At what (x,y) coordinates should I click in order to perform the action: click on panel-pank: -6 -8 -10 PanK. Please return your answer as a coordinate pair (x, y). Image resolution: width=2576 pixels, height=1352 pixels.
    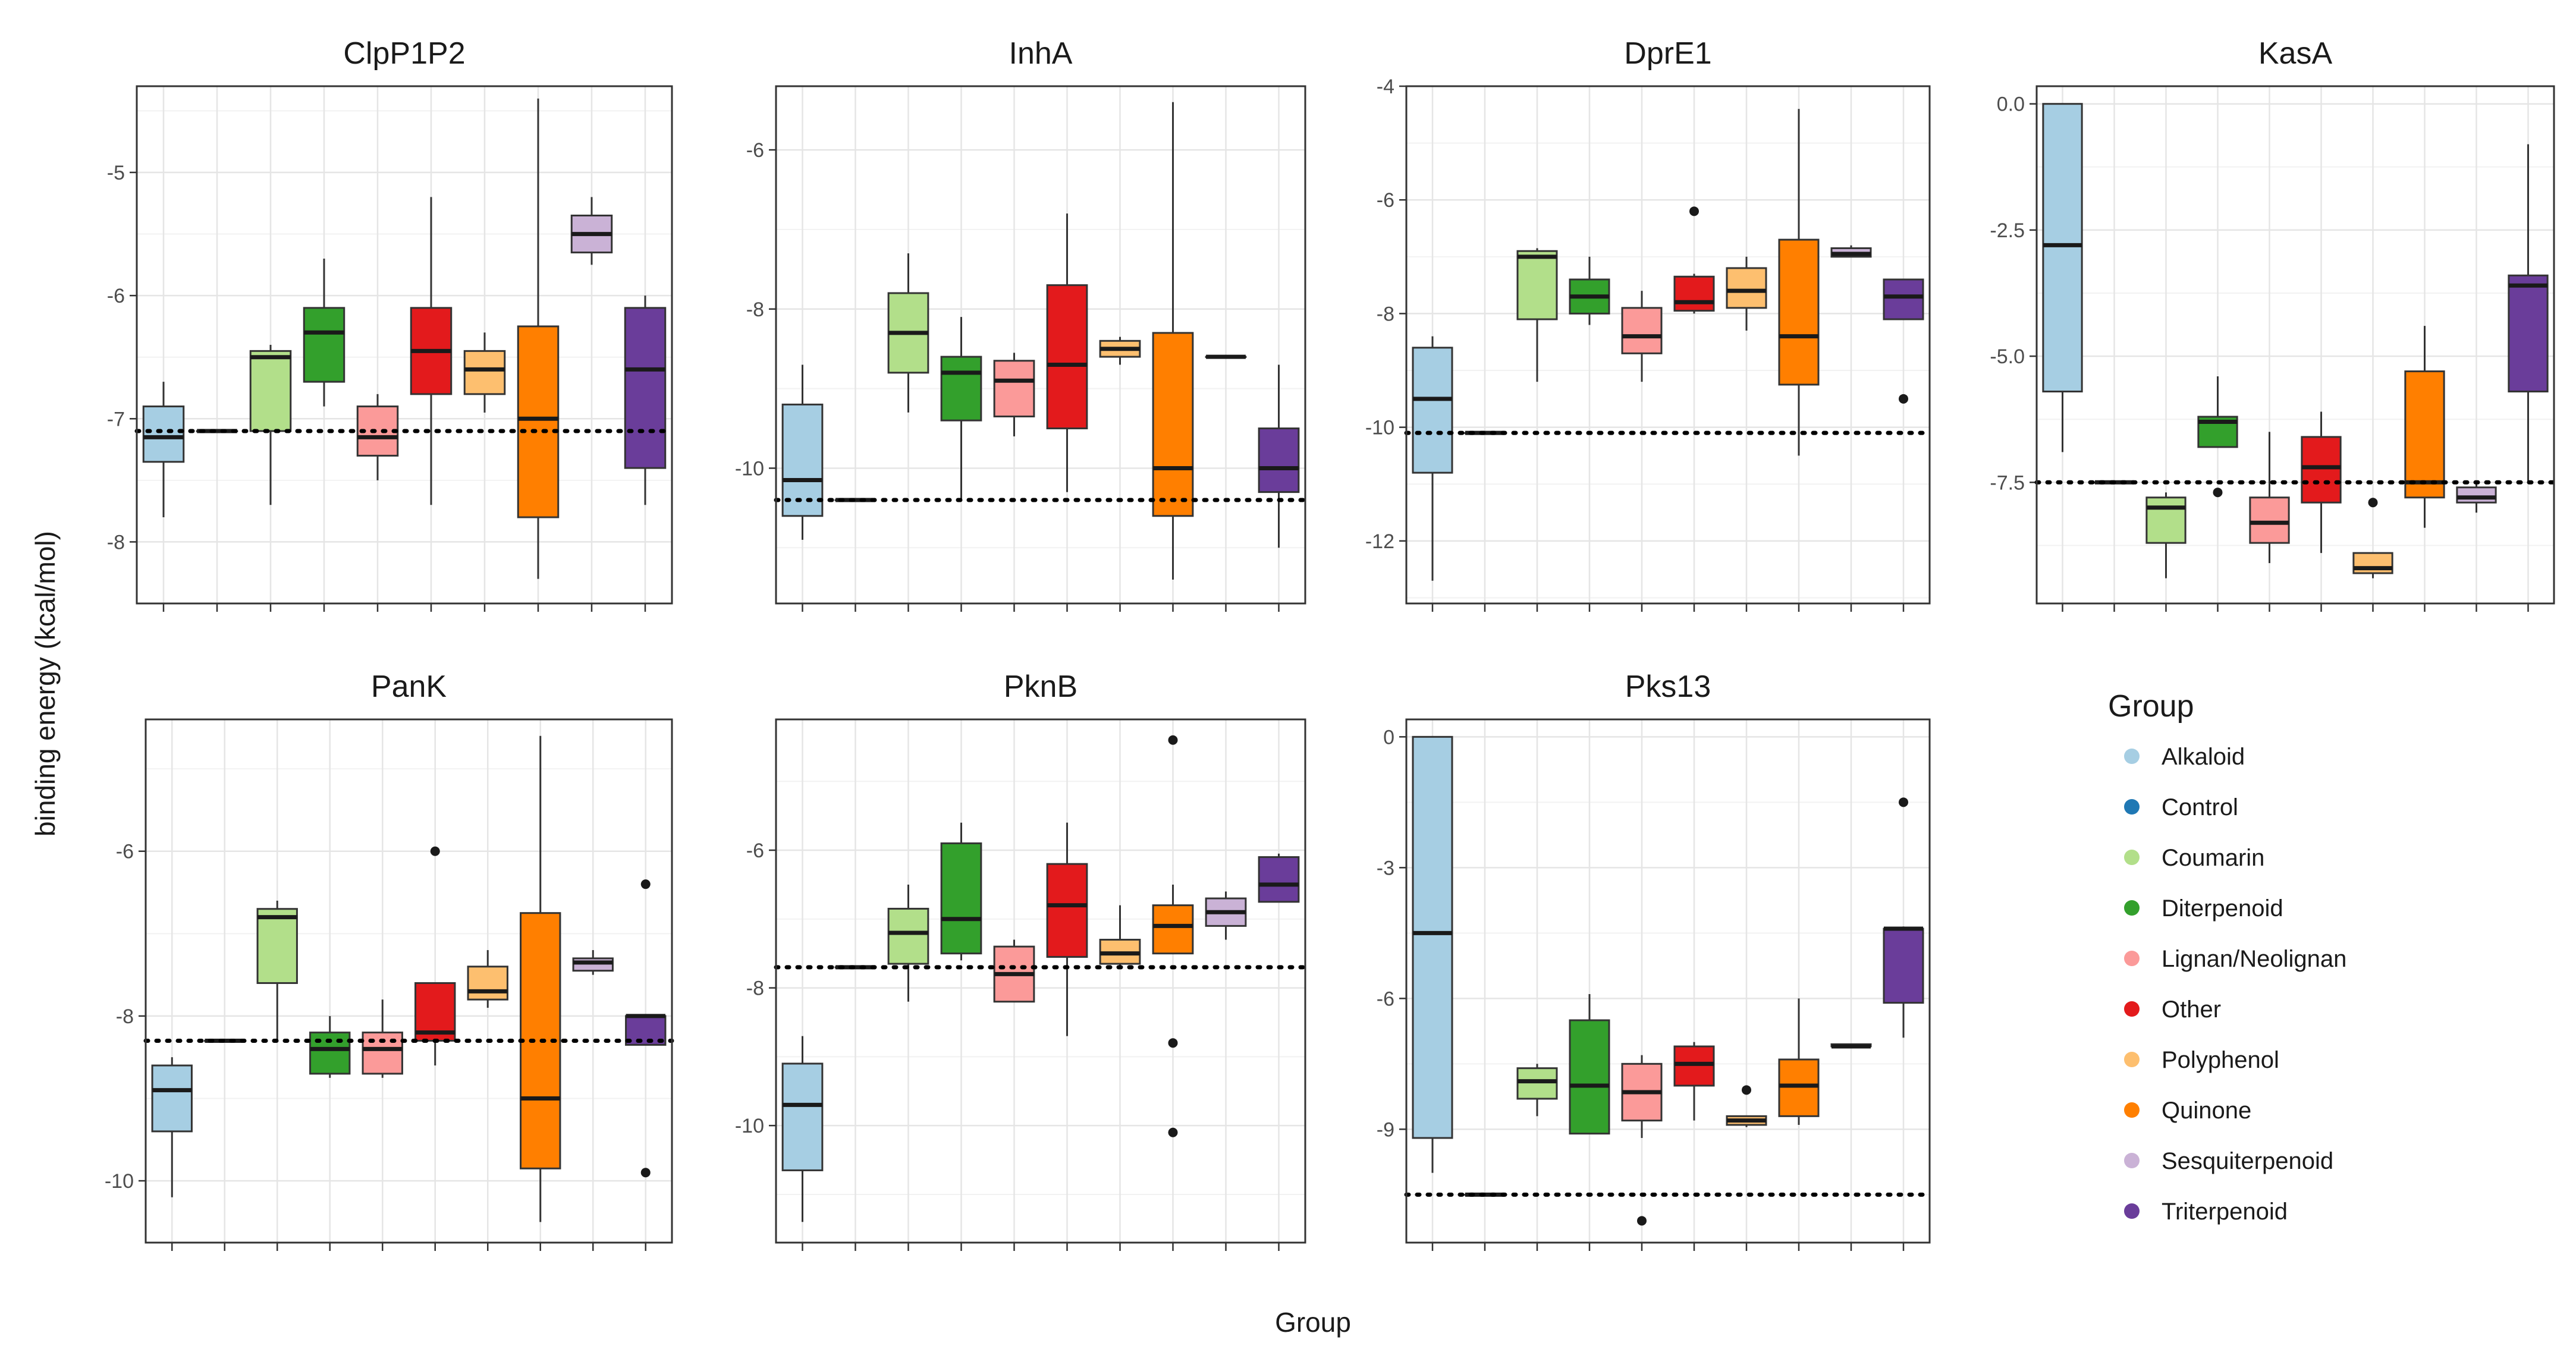
    Looking at the image, I should click on (389, 960).